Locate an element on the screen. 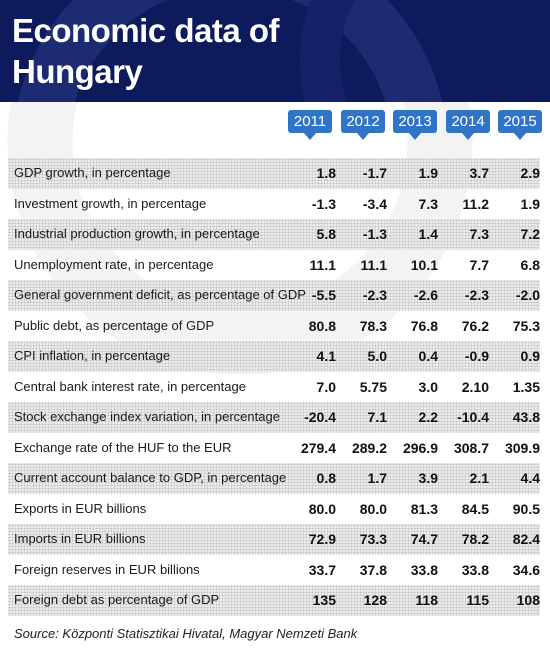 This screenshot has width=550, height=654. cell-2013: 10.1 is located at coordinates (424, 264).